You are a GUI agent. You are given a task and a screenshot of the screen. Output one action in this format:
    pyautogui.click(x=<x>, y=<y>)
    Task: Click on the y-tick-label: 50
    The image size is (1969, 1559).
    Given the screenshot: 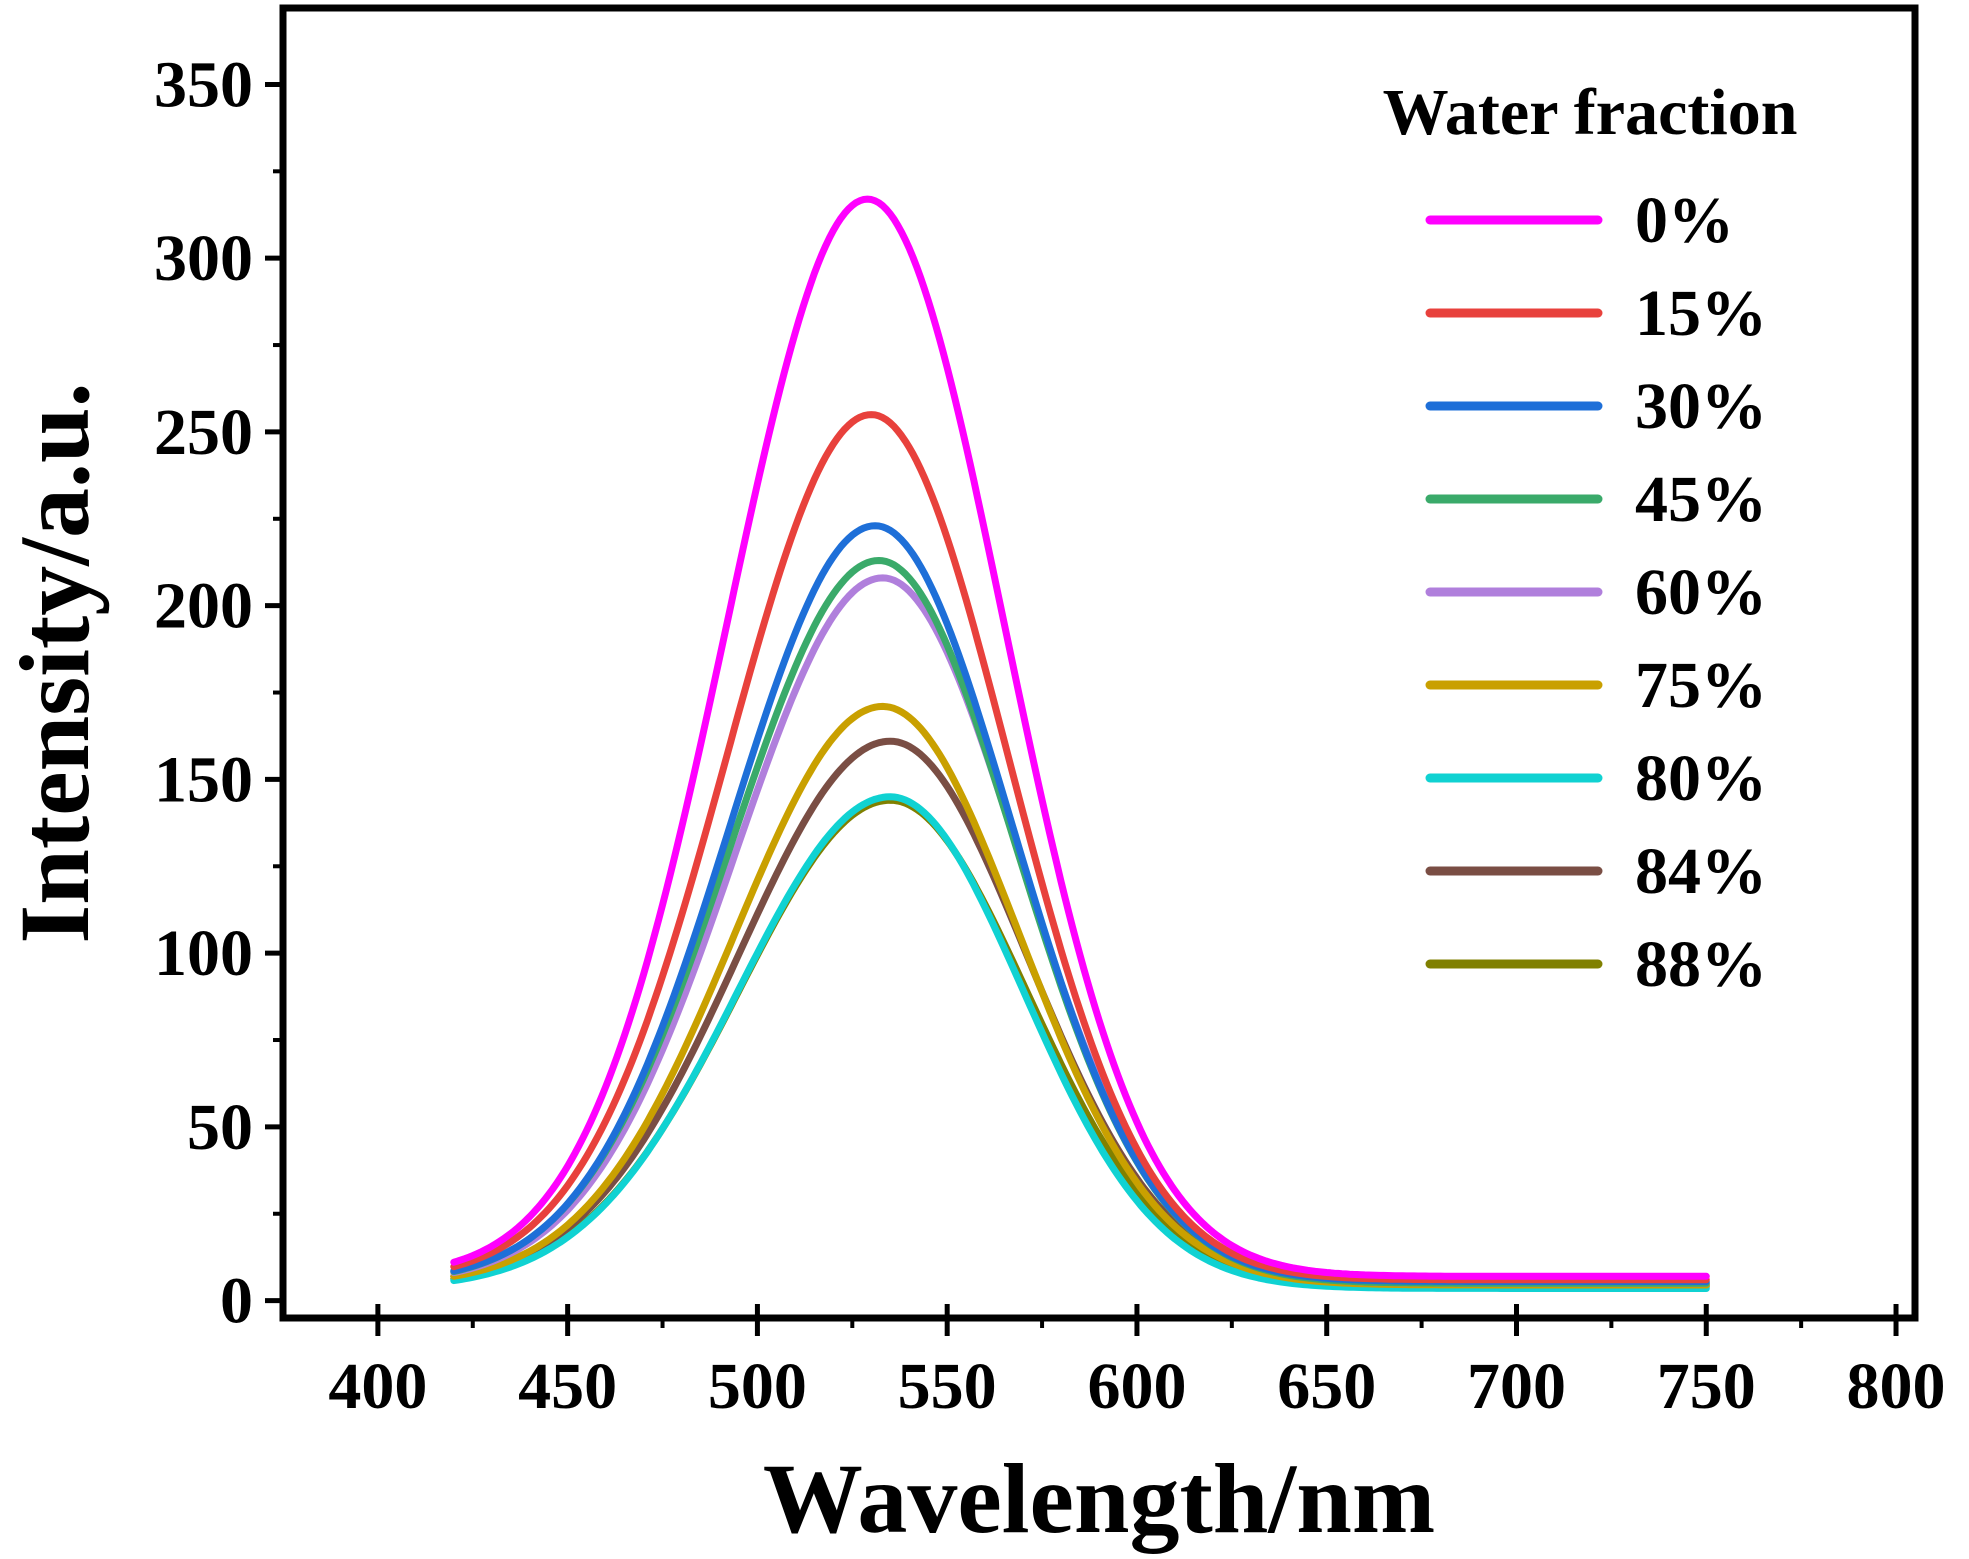 What is the action you would take?
    pyautogui.click(x=220, y=1127)
    